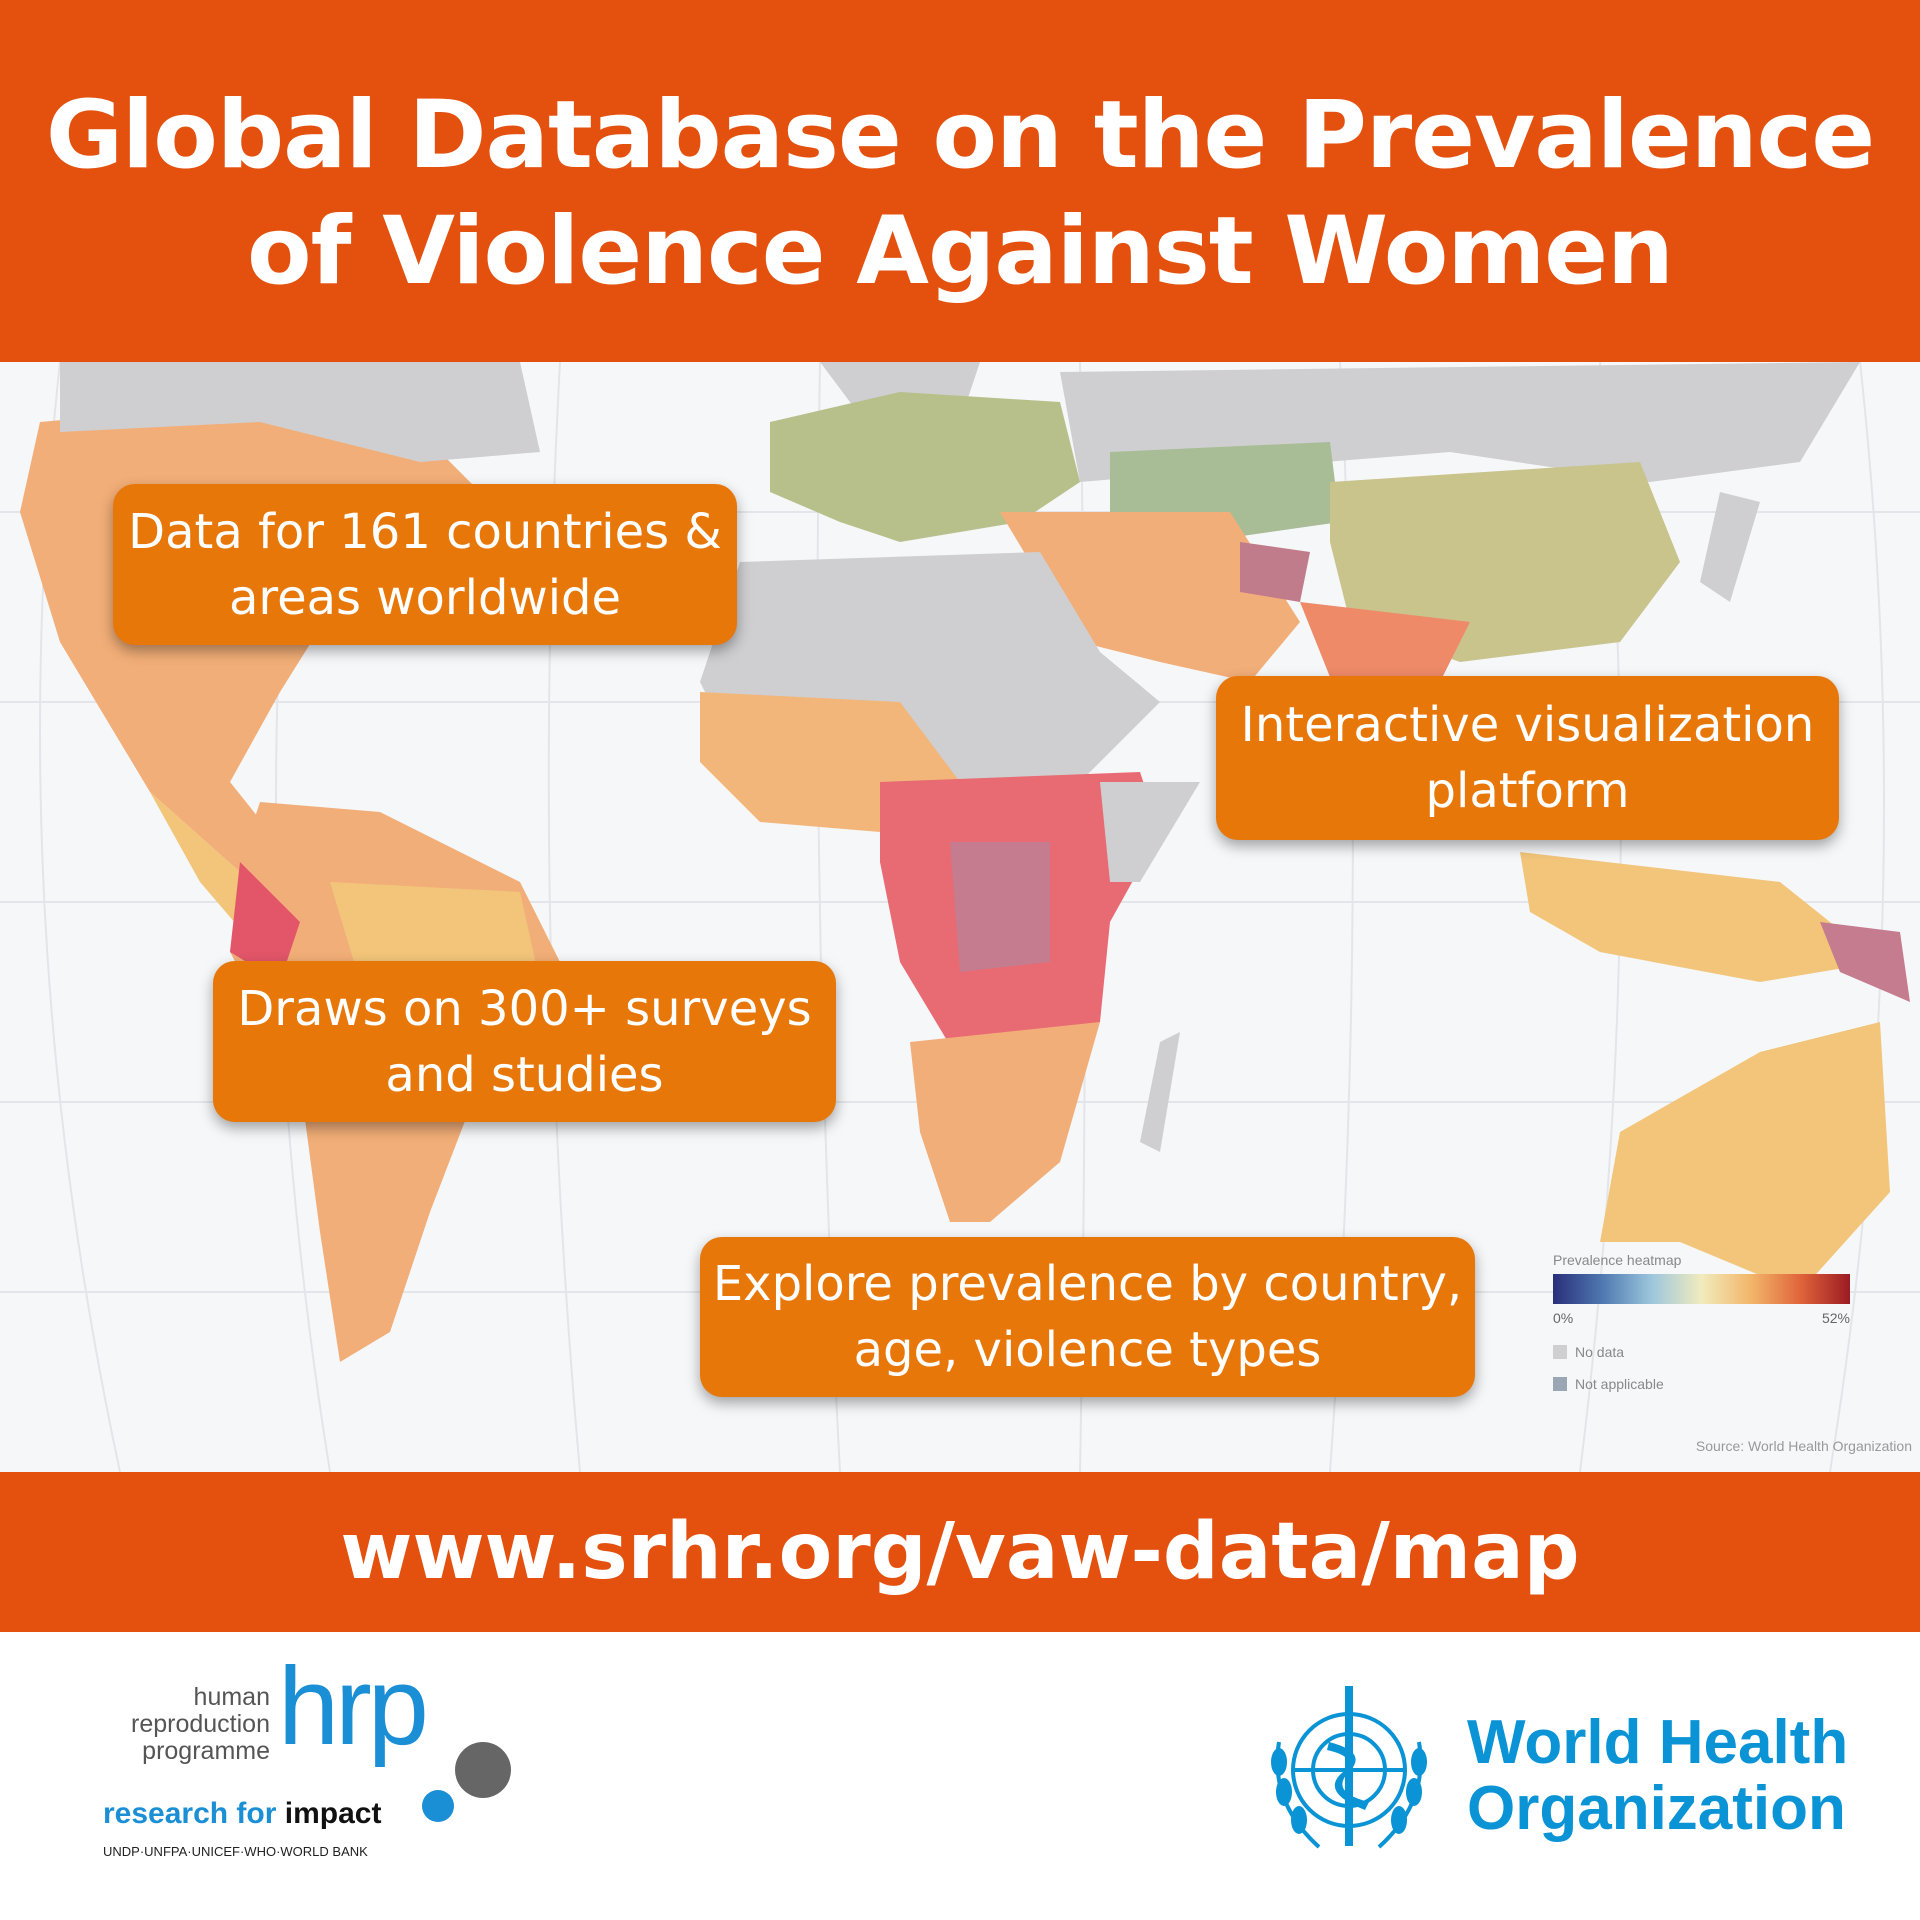 Image resolution: width=1920 pixels, height=1920 pixels. Describe the element at coordinates (1600, 1352) in the screenshot. I see `legend-no-data: No data` at that location.